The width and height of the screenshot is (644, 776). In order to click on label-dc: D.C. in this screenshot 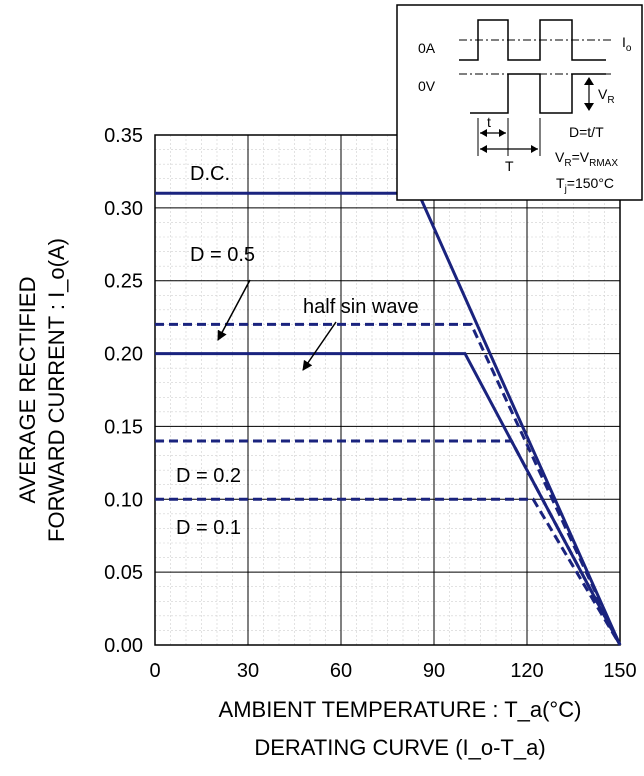, I will do `click(210, 174)`.